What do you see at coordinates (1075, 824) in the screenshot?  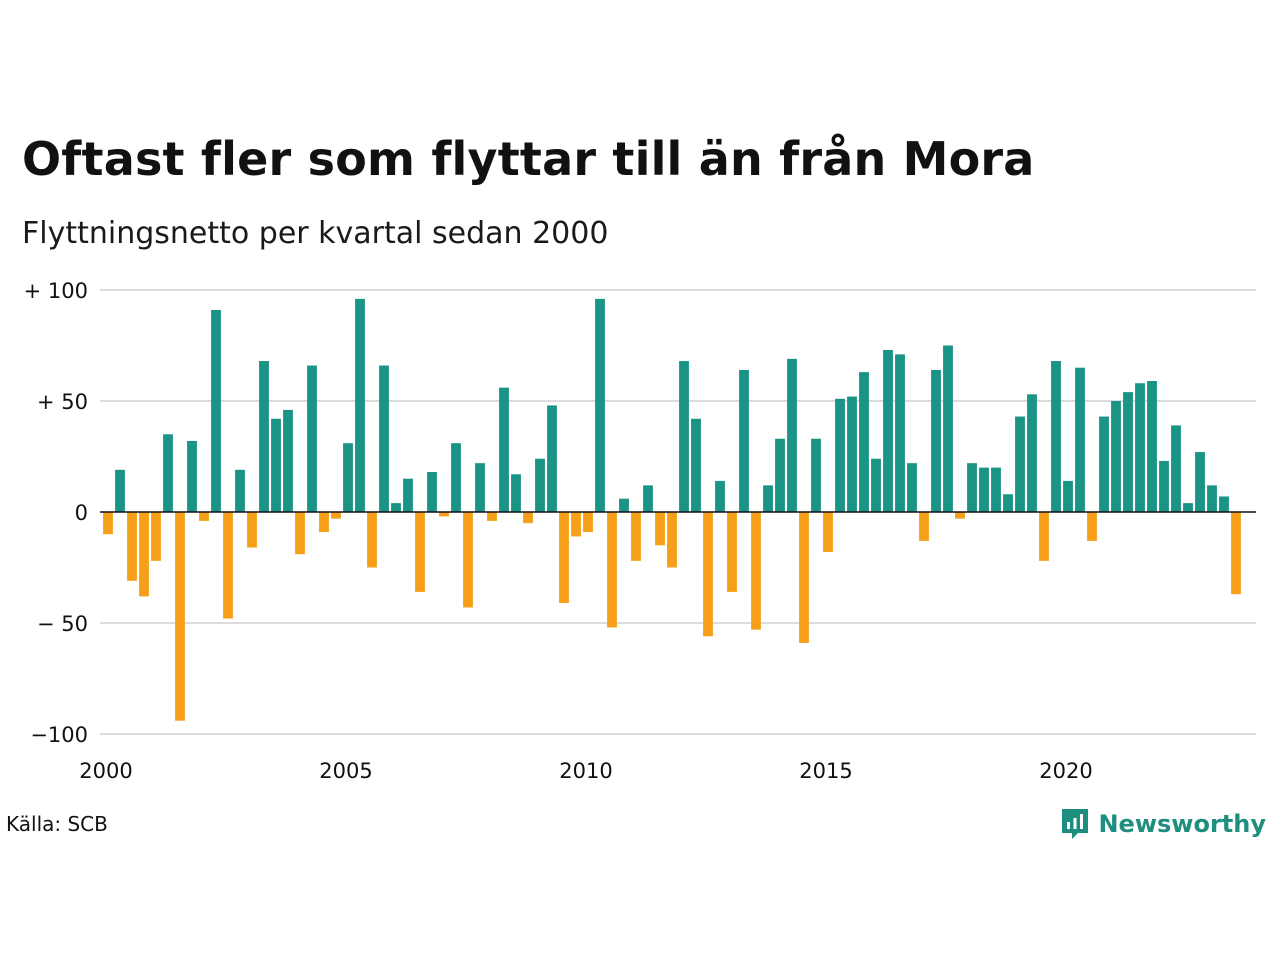 I see `newsworthy-logo-icon` at bounding box center [1075, 824].